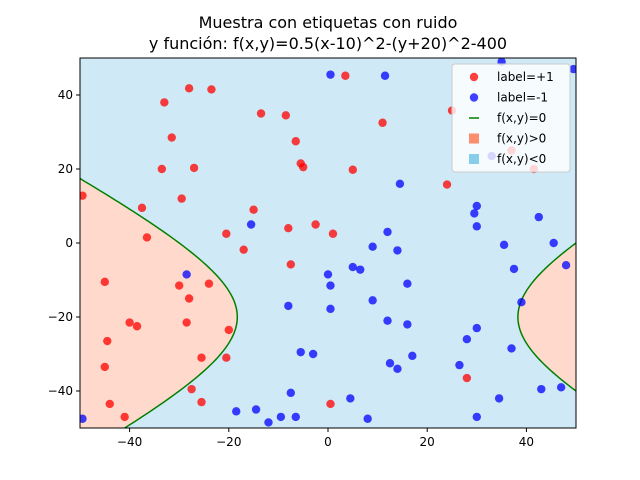 Image resolution: width=640 pixels, height=480 pixels. I want to click on x-tick-label: −20, so click(228, 442).